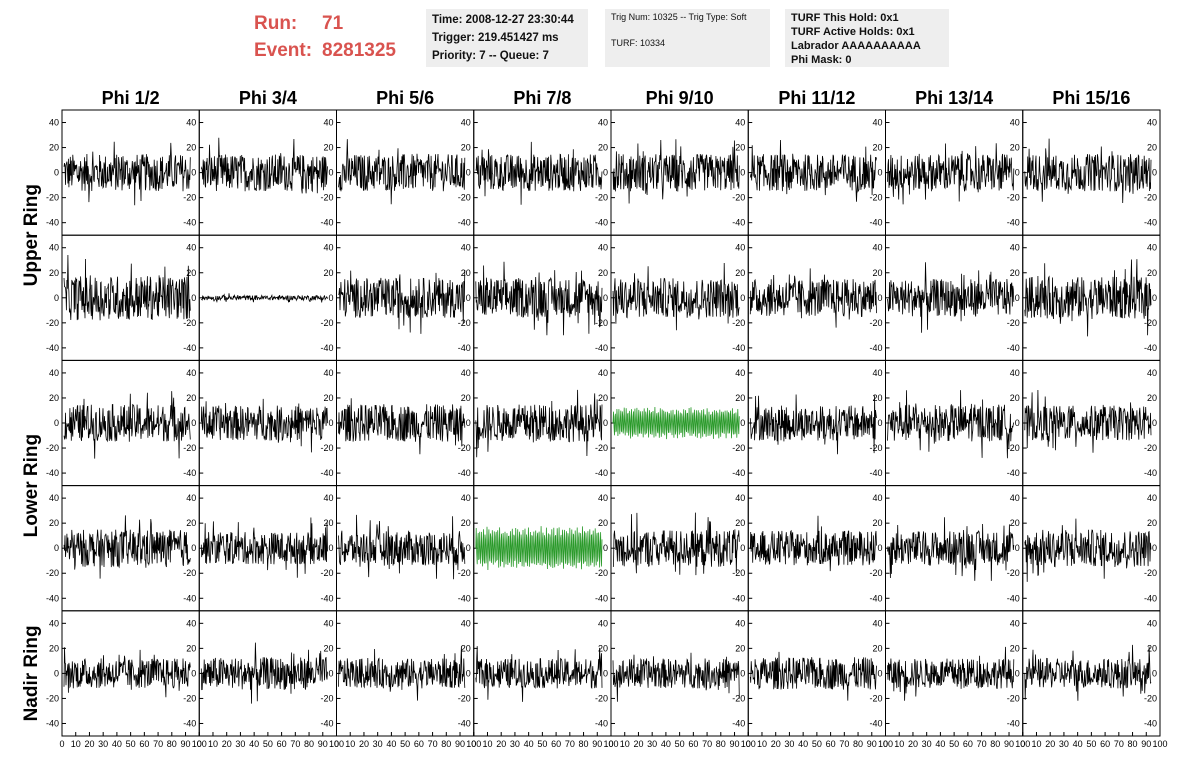  Describe the element at coordinates (853, 32) in the screenshot. I see `turf-active-text: TURF Active Holds: 0x1` at that location.